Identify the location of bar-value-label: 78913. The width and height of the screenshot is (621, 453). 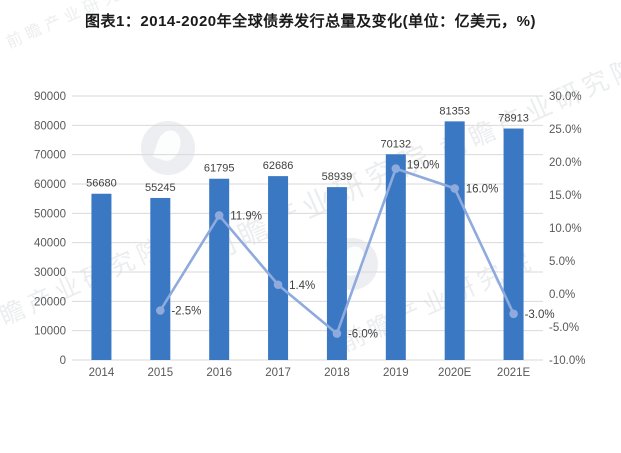
(513, 119).